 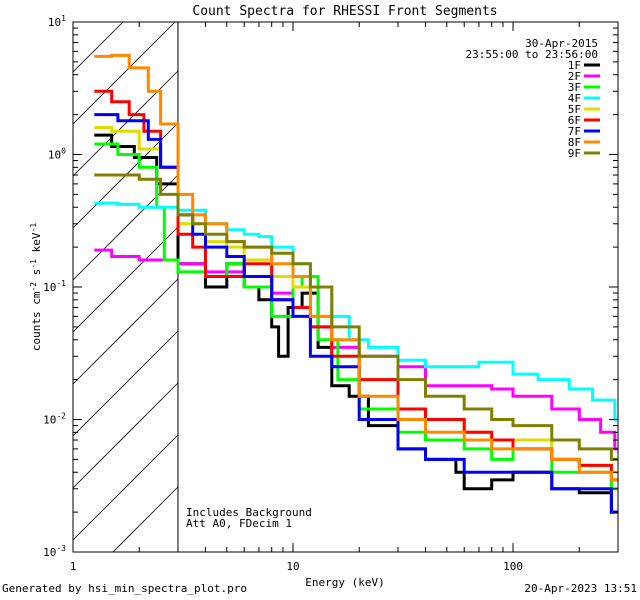 I want to click on time-range-label: 23:55:00 to 23:56:00, so click(x=532, y=54).